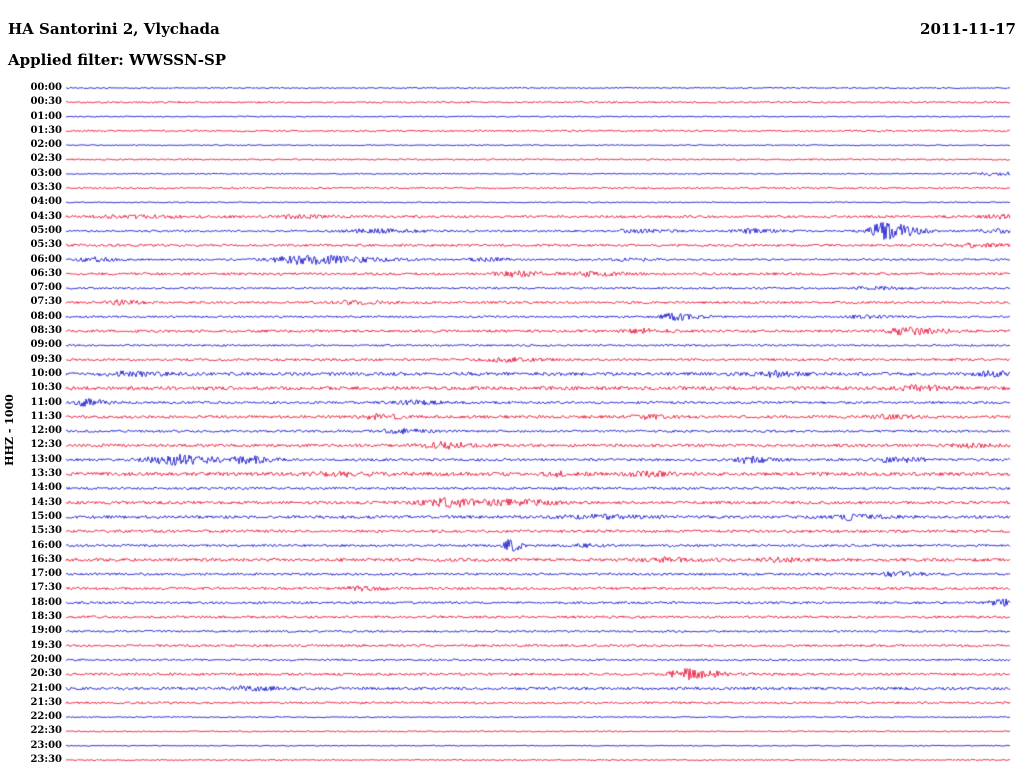 The width and height of the screenshot is (1024, 780). What do you see at coordinates (46, 102) in the screenshot?
I see `time-label: 00:30` at bounding box center [46, 102].